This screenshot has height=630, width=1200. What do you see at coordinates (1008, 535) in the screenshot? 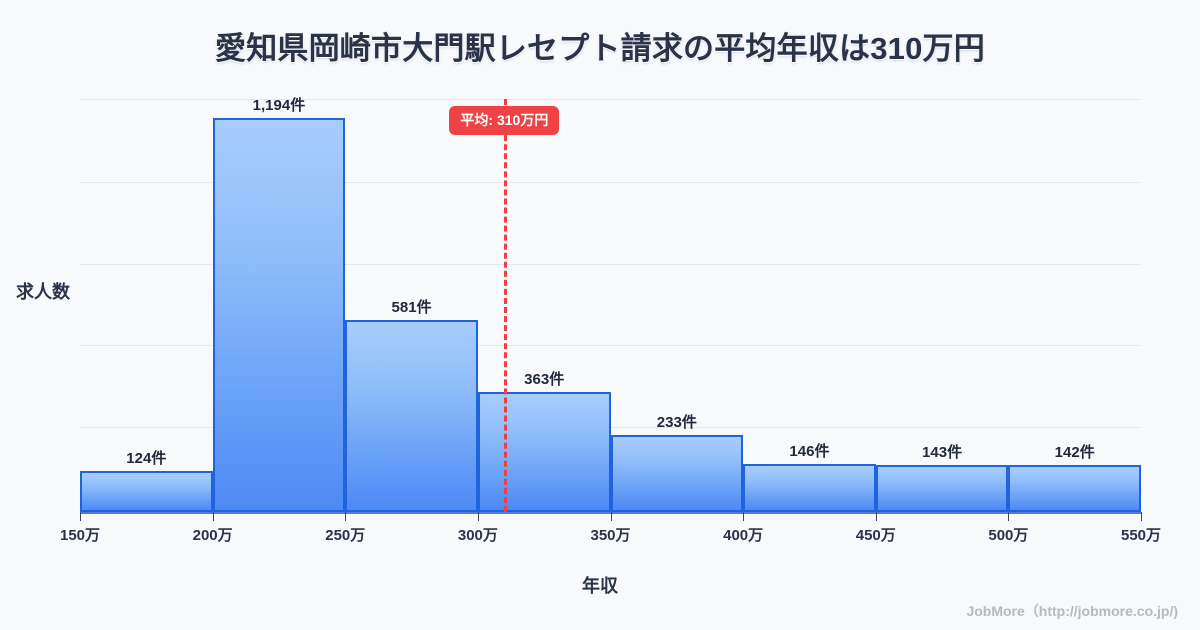
I see `x-axis-tick-label: 500万` at bounding box center [1008, 535].